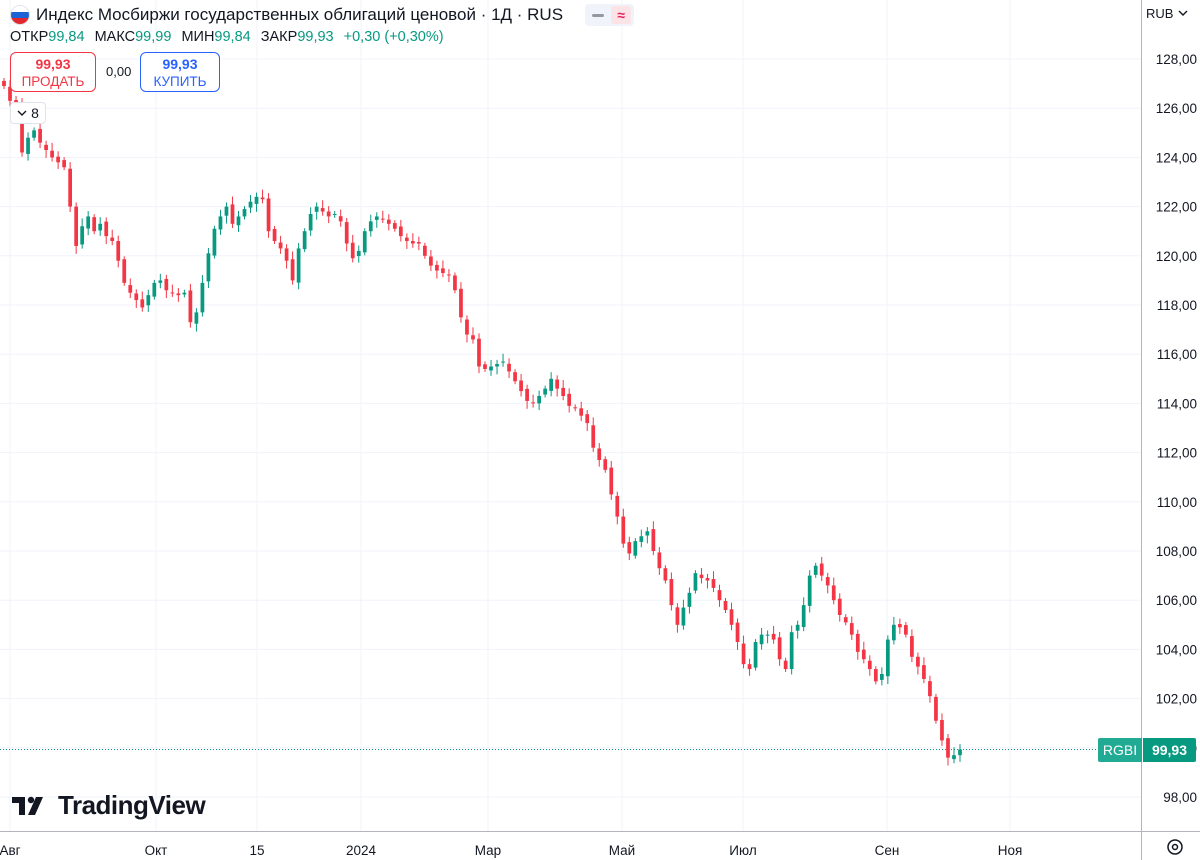 Image resolution: width=1200 pixels, height=860 pixels. Describe the element at coordinates (511, 850) in the screenshot. I see `x-axis-labels: Авг Окт 15 2024 Мар Май Июл Сен Ноя` at that location.